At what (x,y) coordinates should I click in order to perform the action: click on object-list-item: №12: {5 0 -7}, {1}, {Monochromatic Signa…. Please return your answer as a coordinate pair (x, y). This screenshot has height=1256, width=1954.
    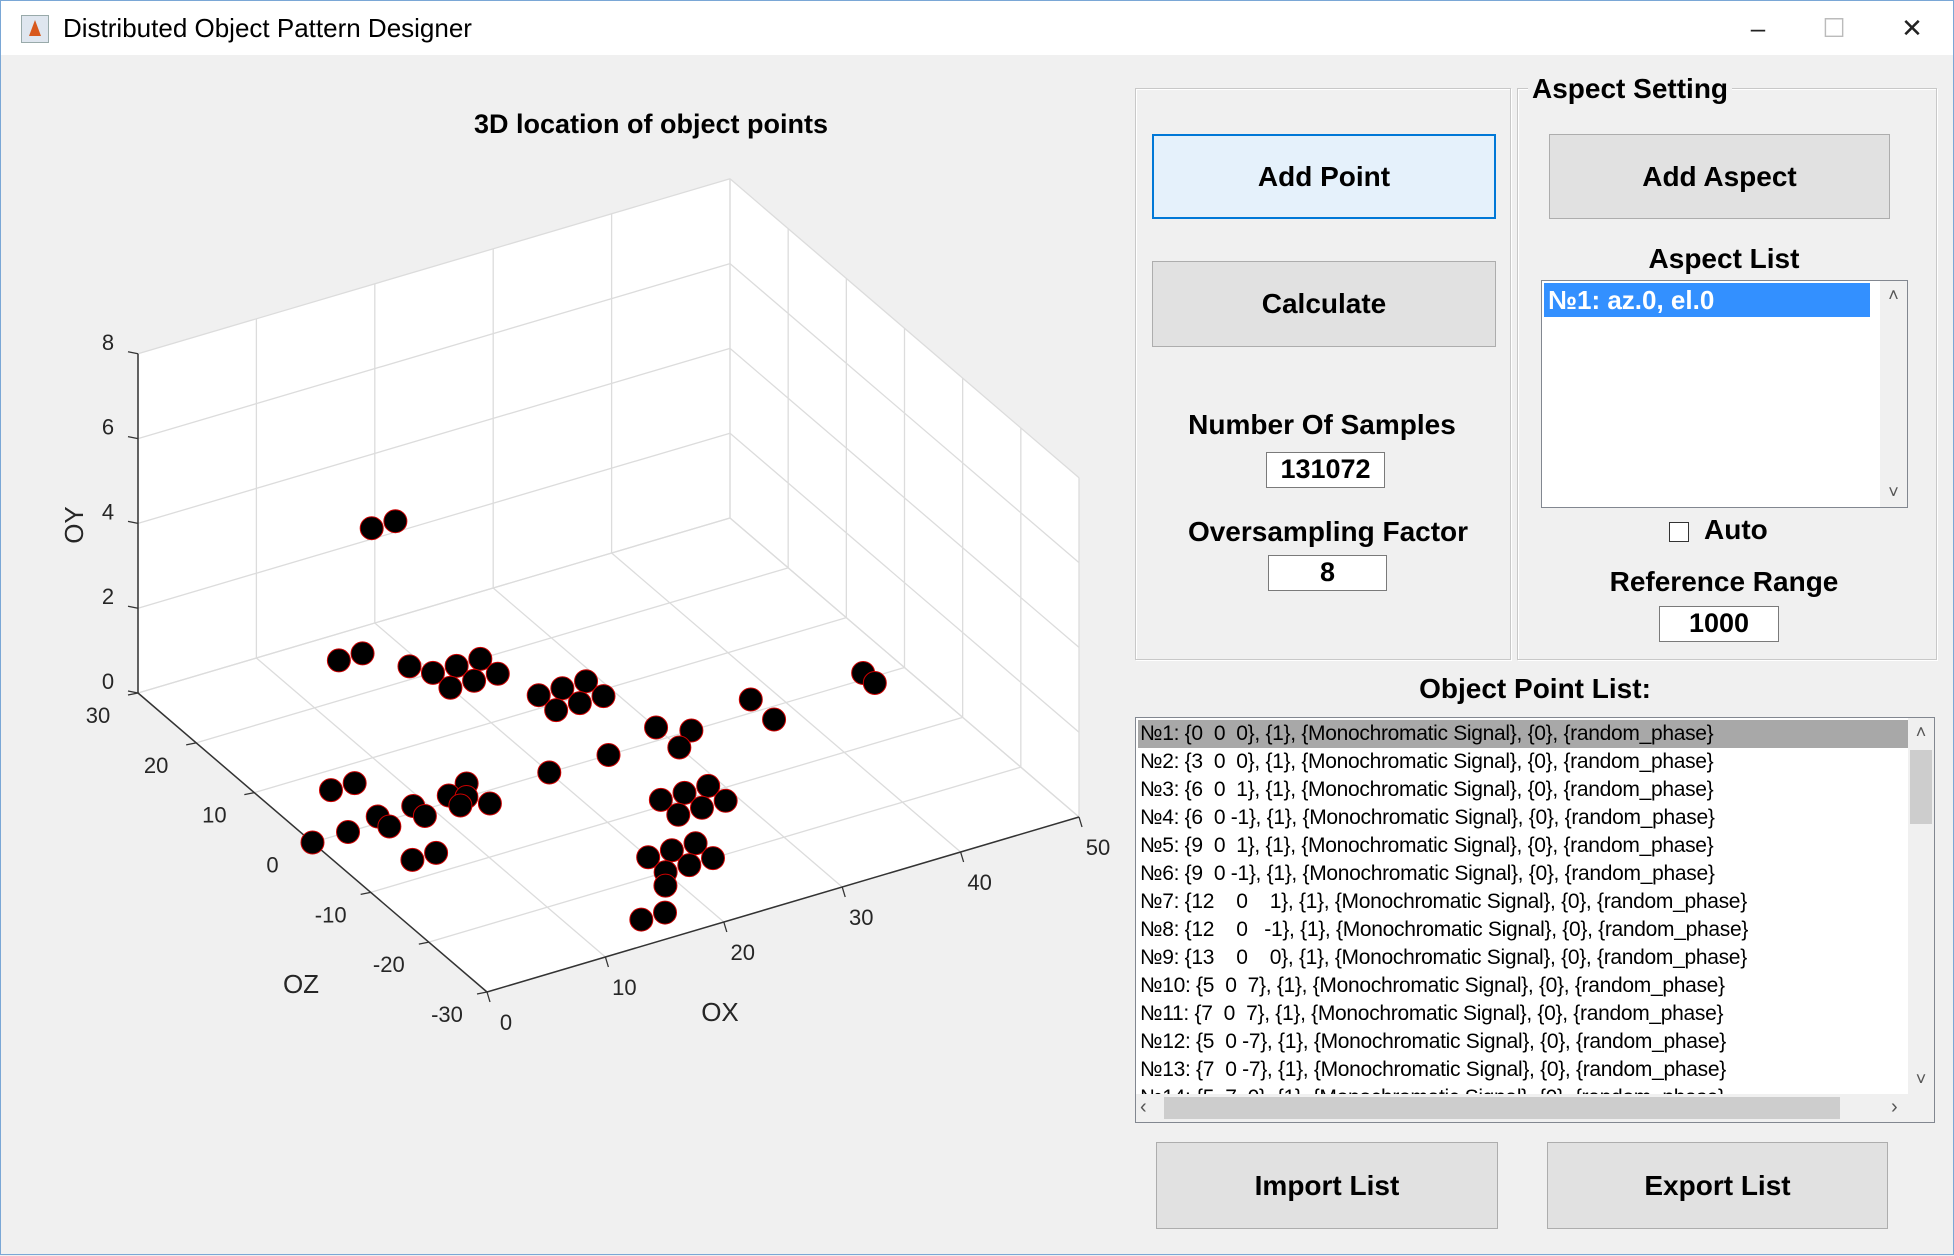
    Looking at the image, I should click on (1433, 1041).